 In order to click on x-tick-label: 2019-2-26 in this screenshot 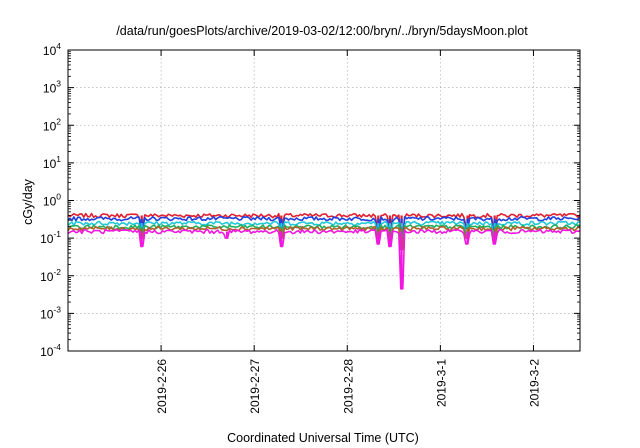, I will do `click(162, 386)`.